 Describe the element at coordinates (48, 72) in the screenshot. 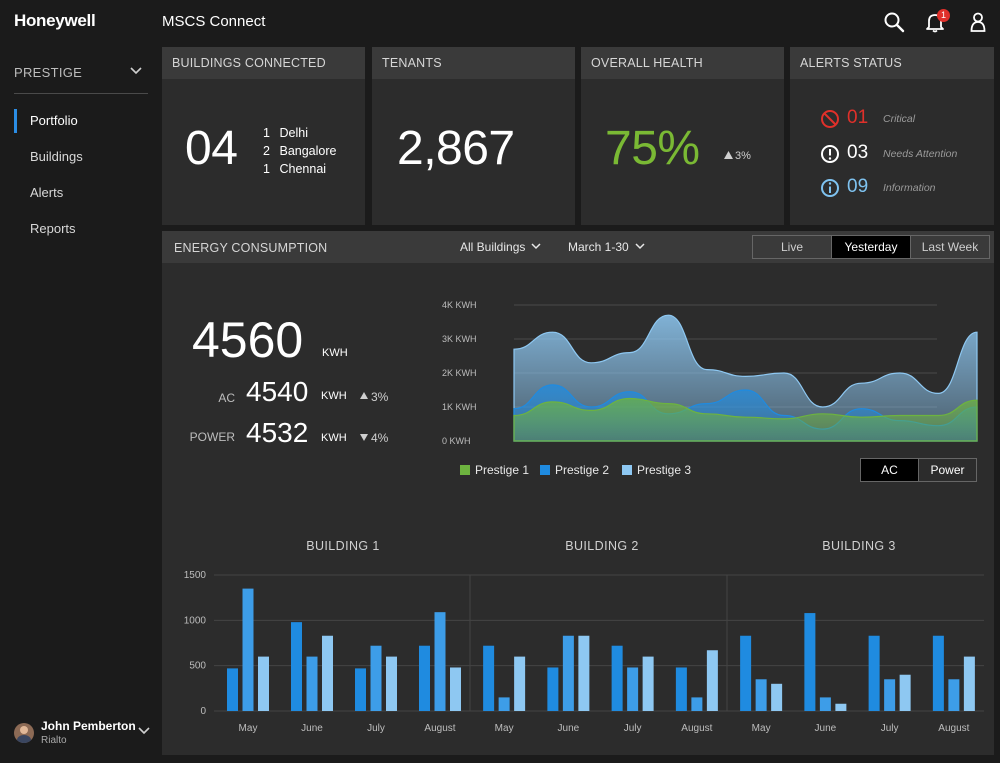

I see `site-selector-label: PRESTIGE` at that location.